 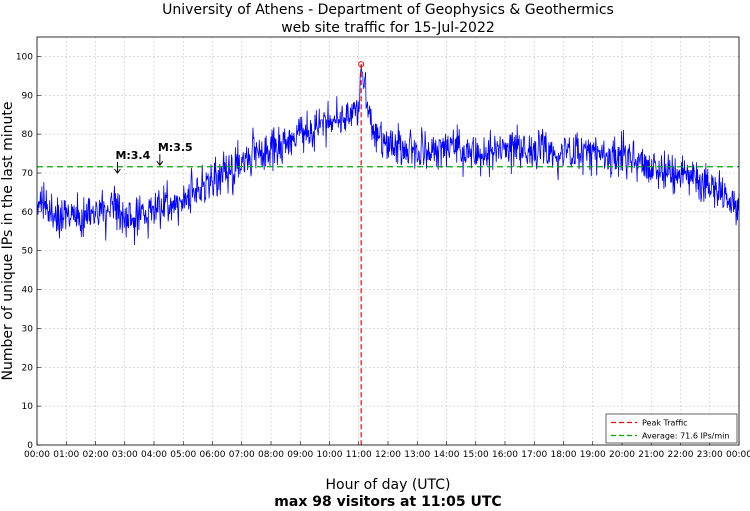 What do you see at coordinates (387, 502) in the screenshot?
I see `x-axis-secondary-label: max 98 visitors at 11:05 UTC` at bounding box center [387, 502].